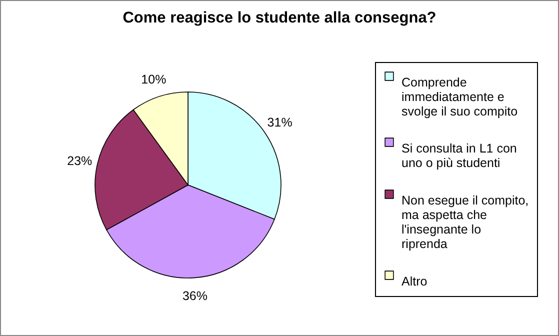  What do you see at coordinates (465, 222) in the screenshot?
I see `legend-label: Non esegue il compito, ma aspetta che l'insegnante lo riprenda` at bounding box center [465, 222].